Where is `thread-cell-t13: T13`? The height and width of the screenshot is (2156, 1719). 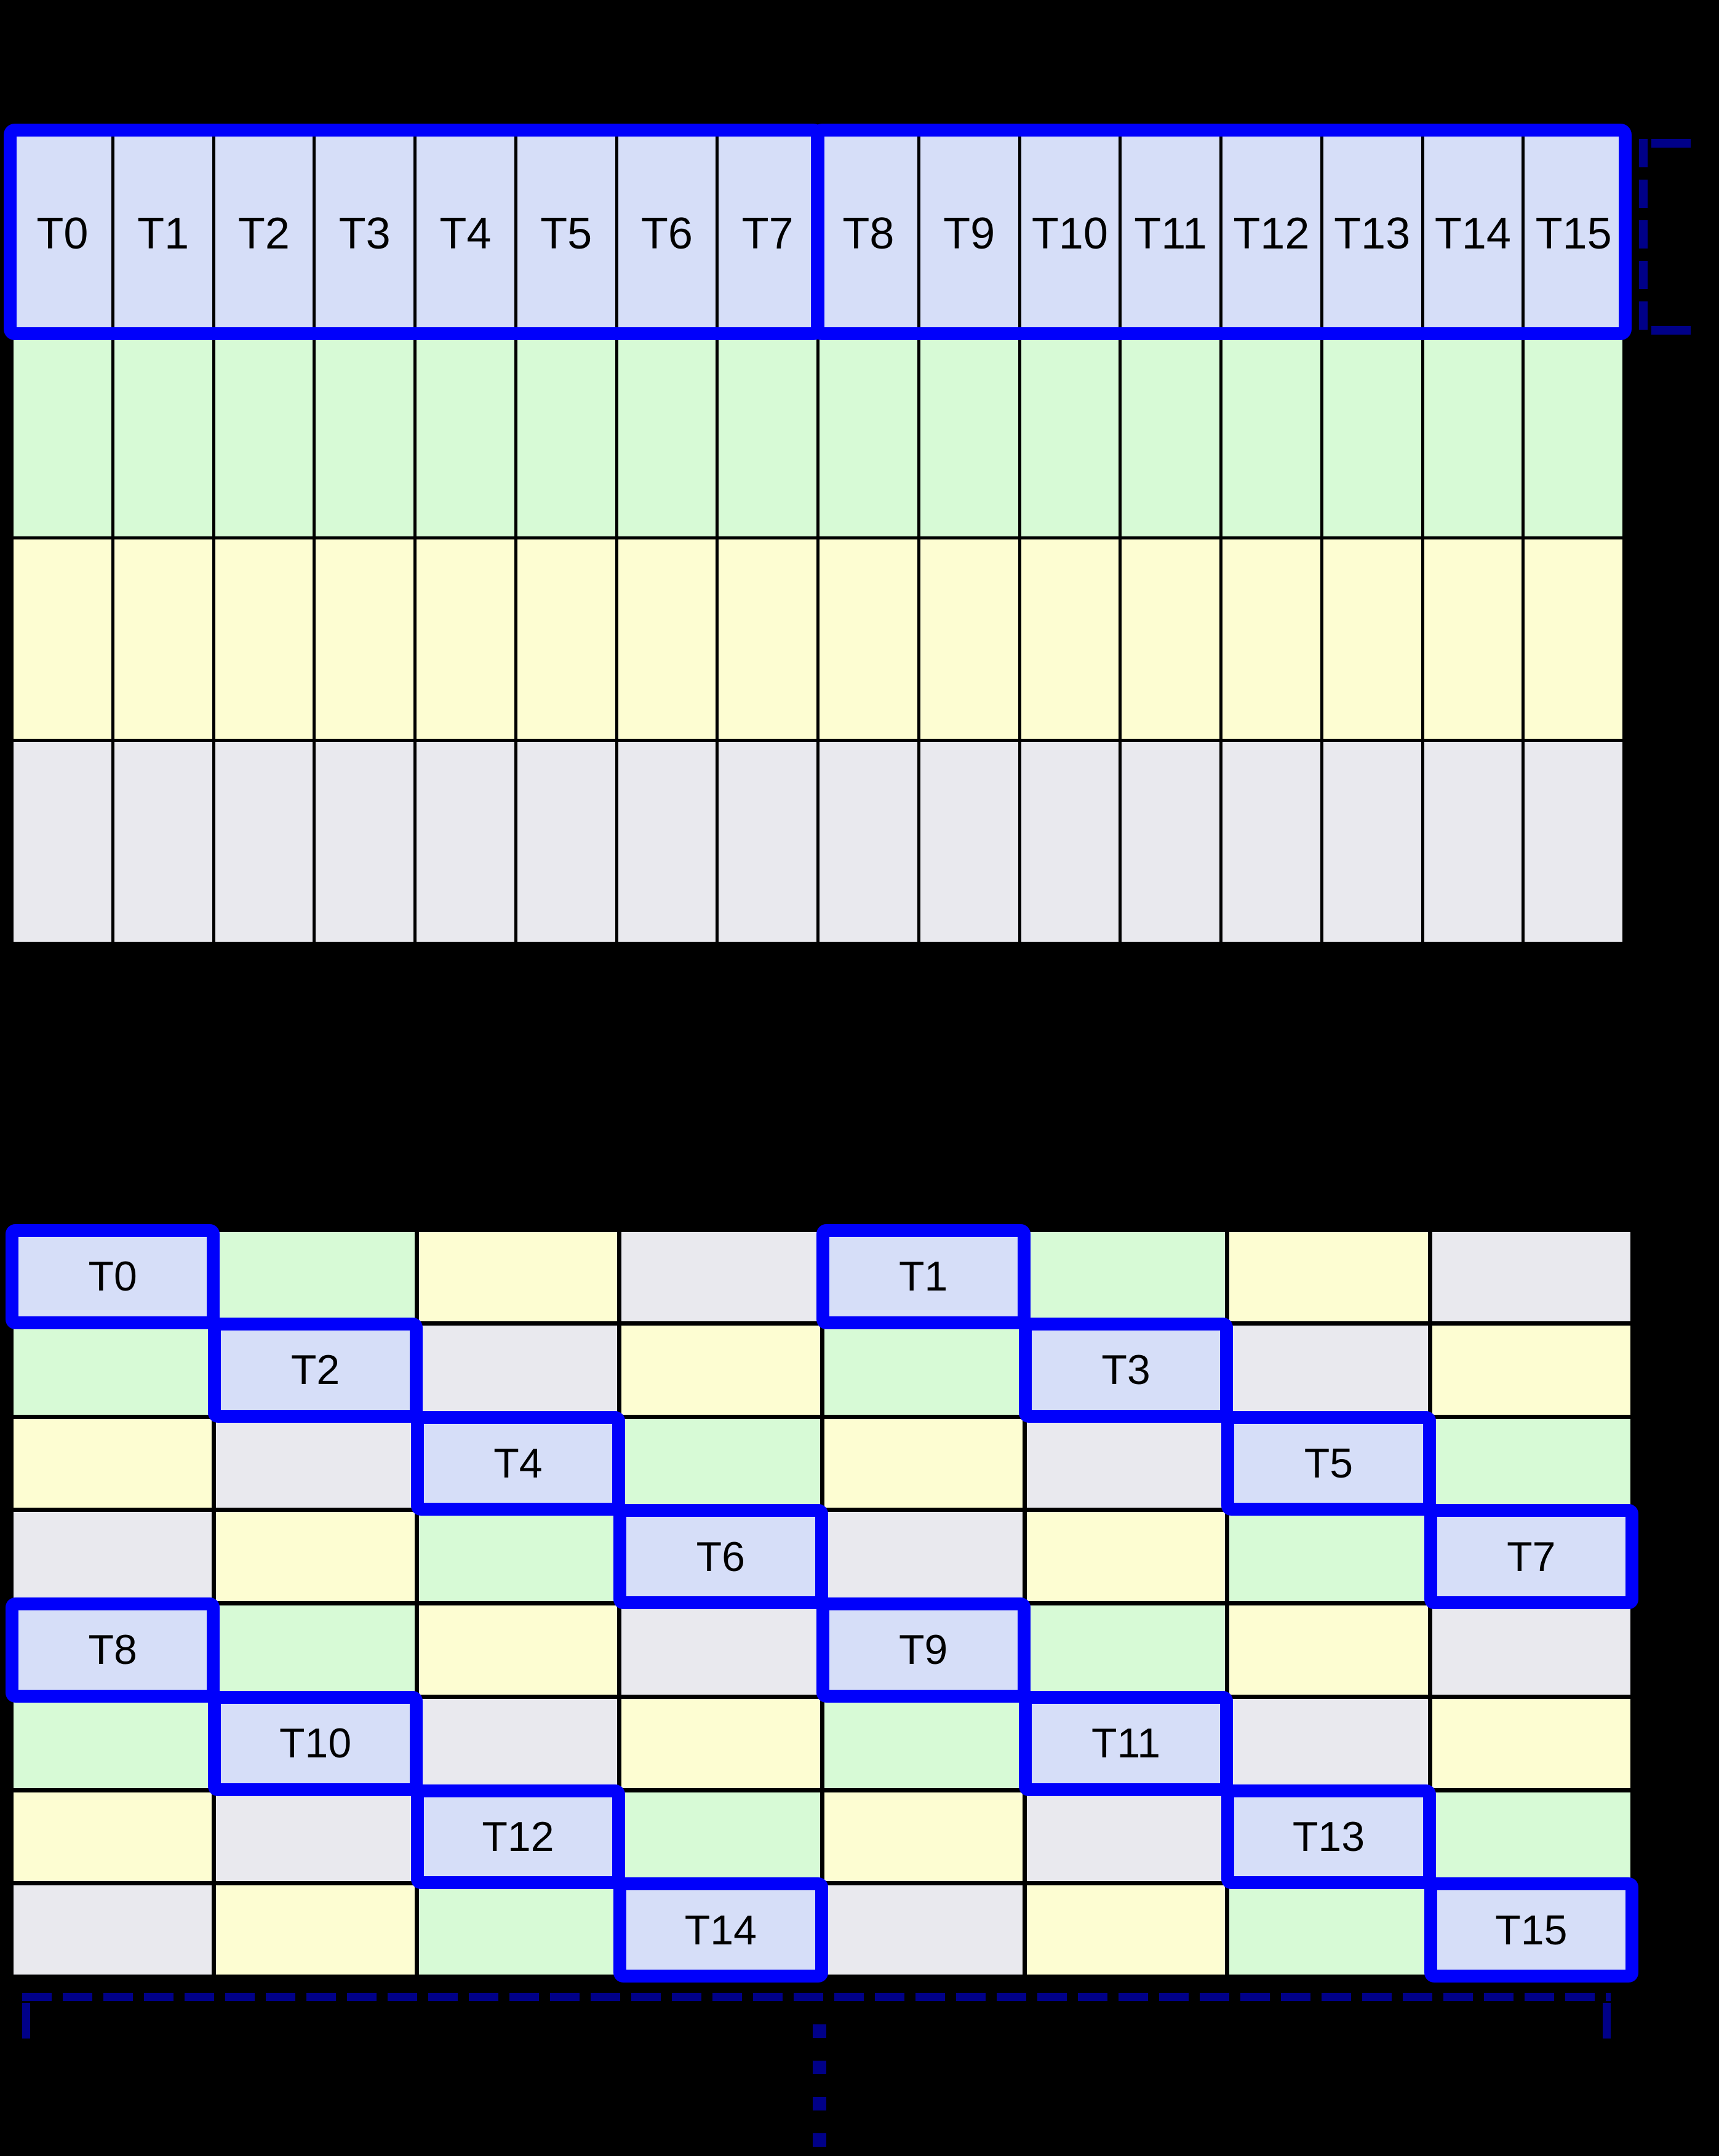
thread-cell-t13: T13 is located at coordinates (1372, 233).